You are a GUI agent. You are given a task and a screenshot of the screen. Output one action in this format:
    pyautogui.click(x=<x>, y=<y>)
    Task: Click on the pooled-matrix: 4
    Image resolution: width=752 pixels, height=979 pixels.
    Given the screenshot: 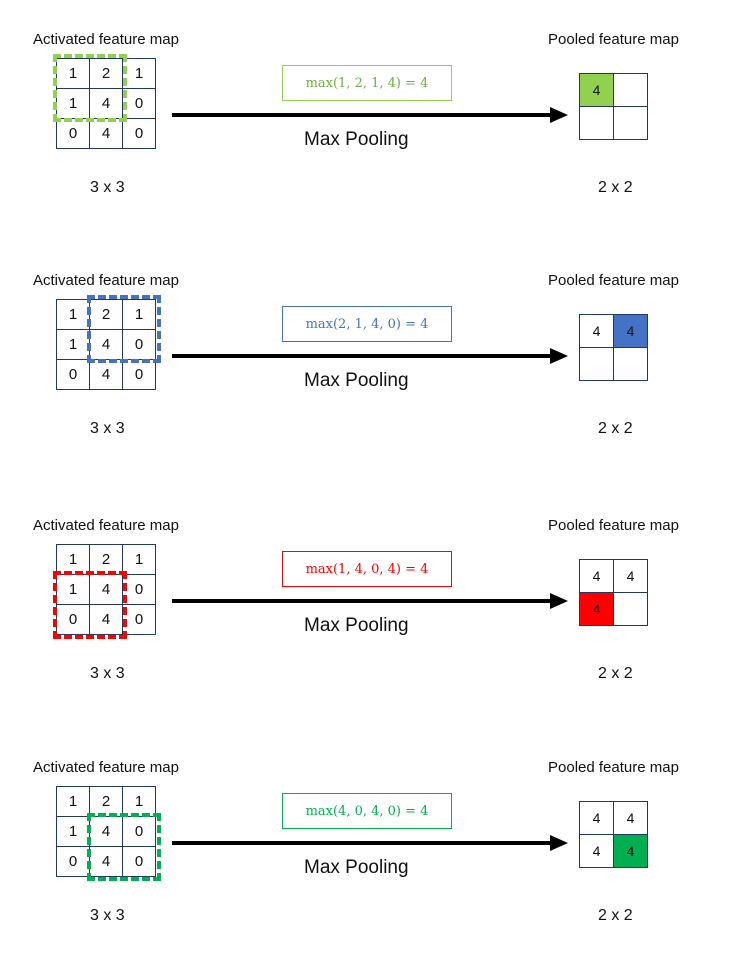 What is the action you would take?
    pyautogui.click(x=613, y=106)
    